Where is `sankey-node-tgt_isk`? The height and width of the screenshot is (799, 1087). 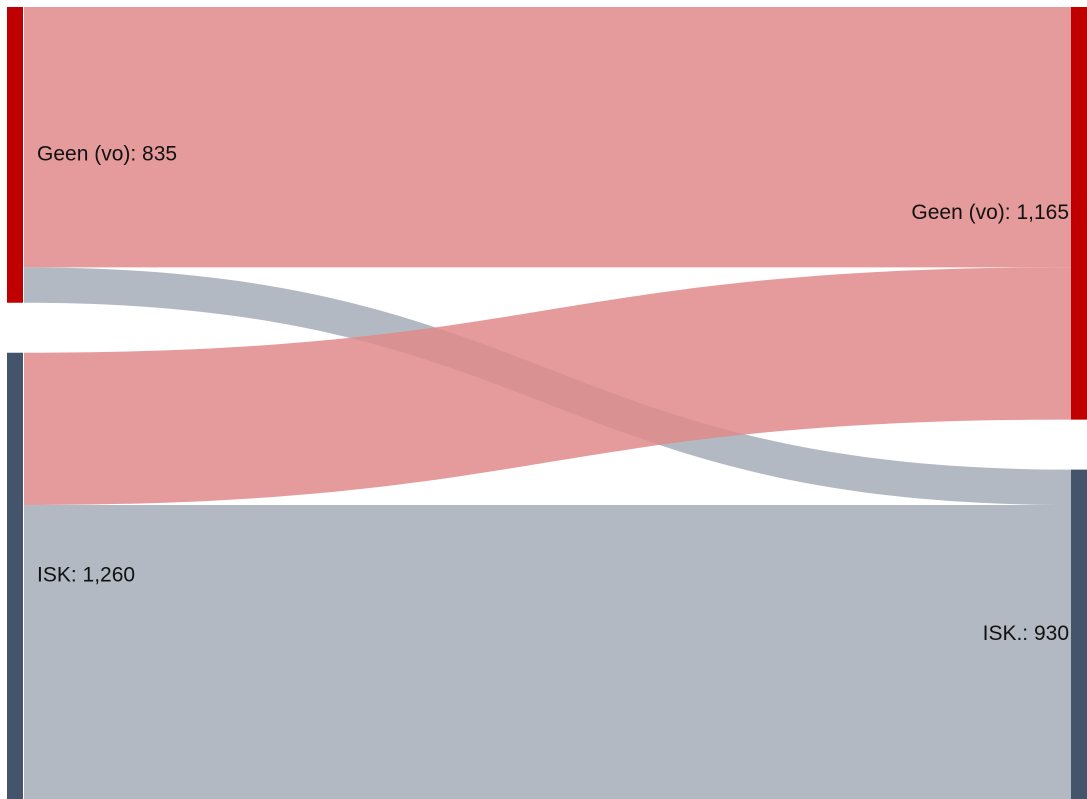 sankey-node-tgt_isk is located at coordinates (1079, 634).